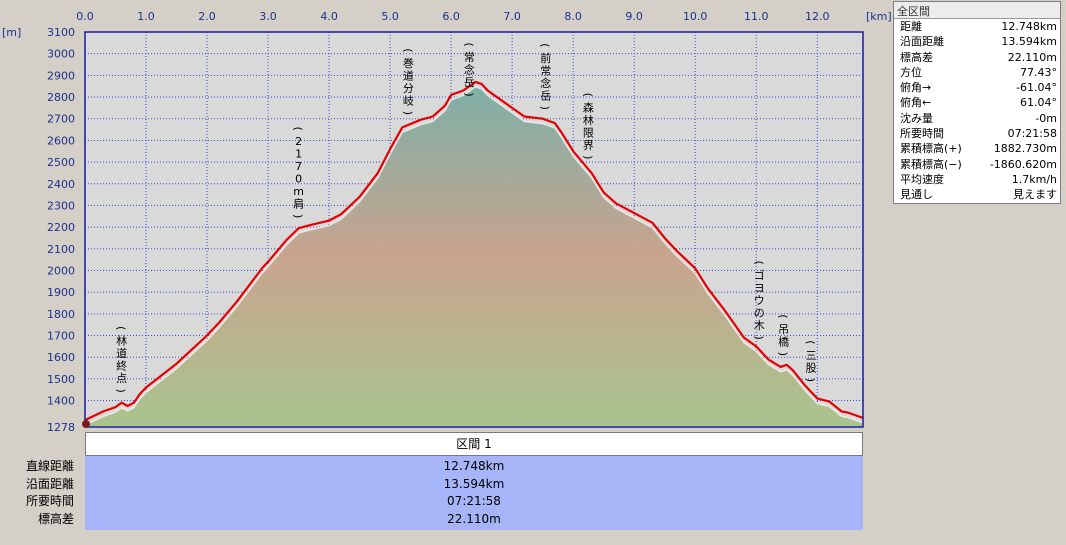 This screenshot has height=545, width=1066. I want to click on section-body, so click(474, 493).